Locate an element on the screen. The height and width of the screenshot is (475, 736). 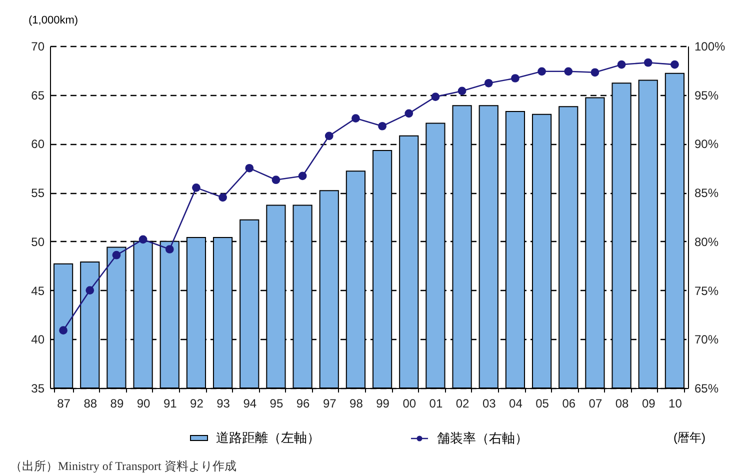
y2-tick-label: 100% is located at coordinates (710, 47).